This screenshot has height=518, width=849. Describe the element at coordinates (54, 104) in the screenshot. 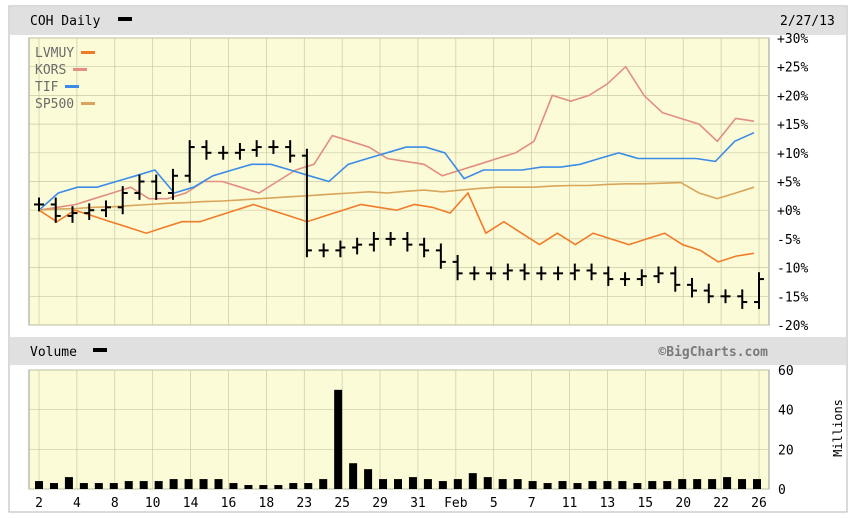

I see `legend-label-sp500: SP500` at that location.